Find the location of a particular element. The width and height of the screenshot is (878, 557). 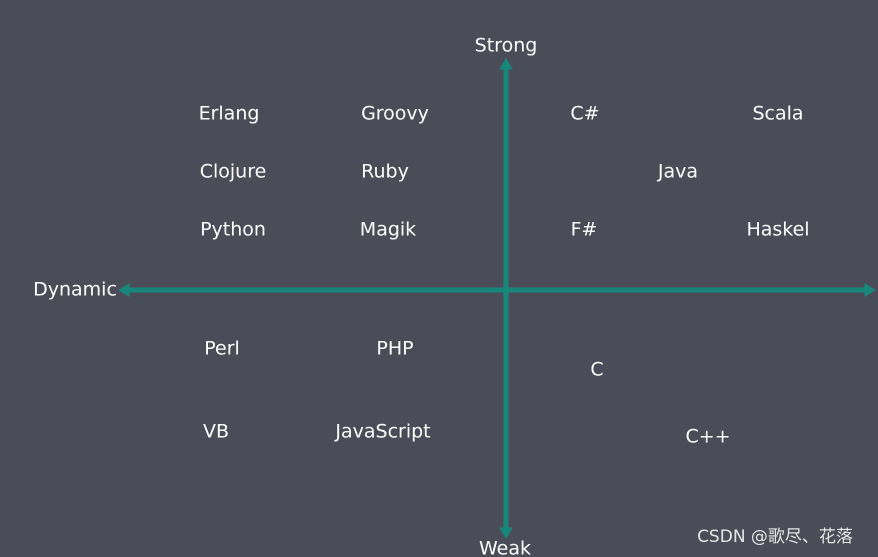

language: Clojure is located at coordinates (233, 172).